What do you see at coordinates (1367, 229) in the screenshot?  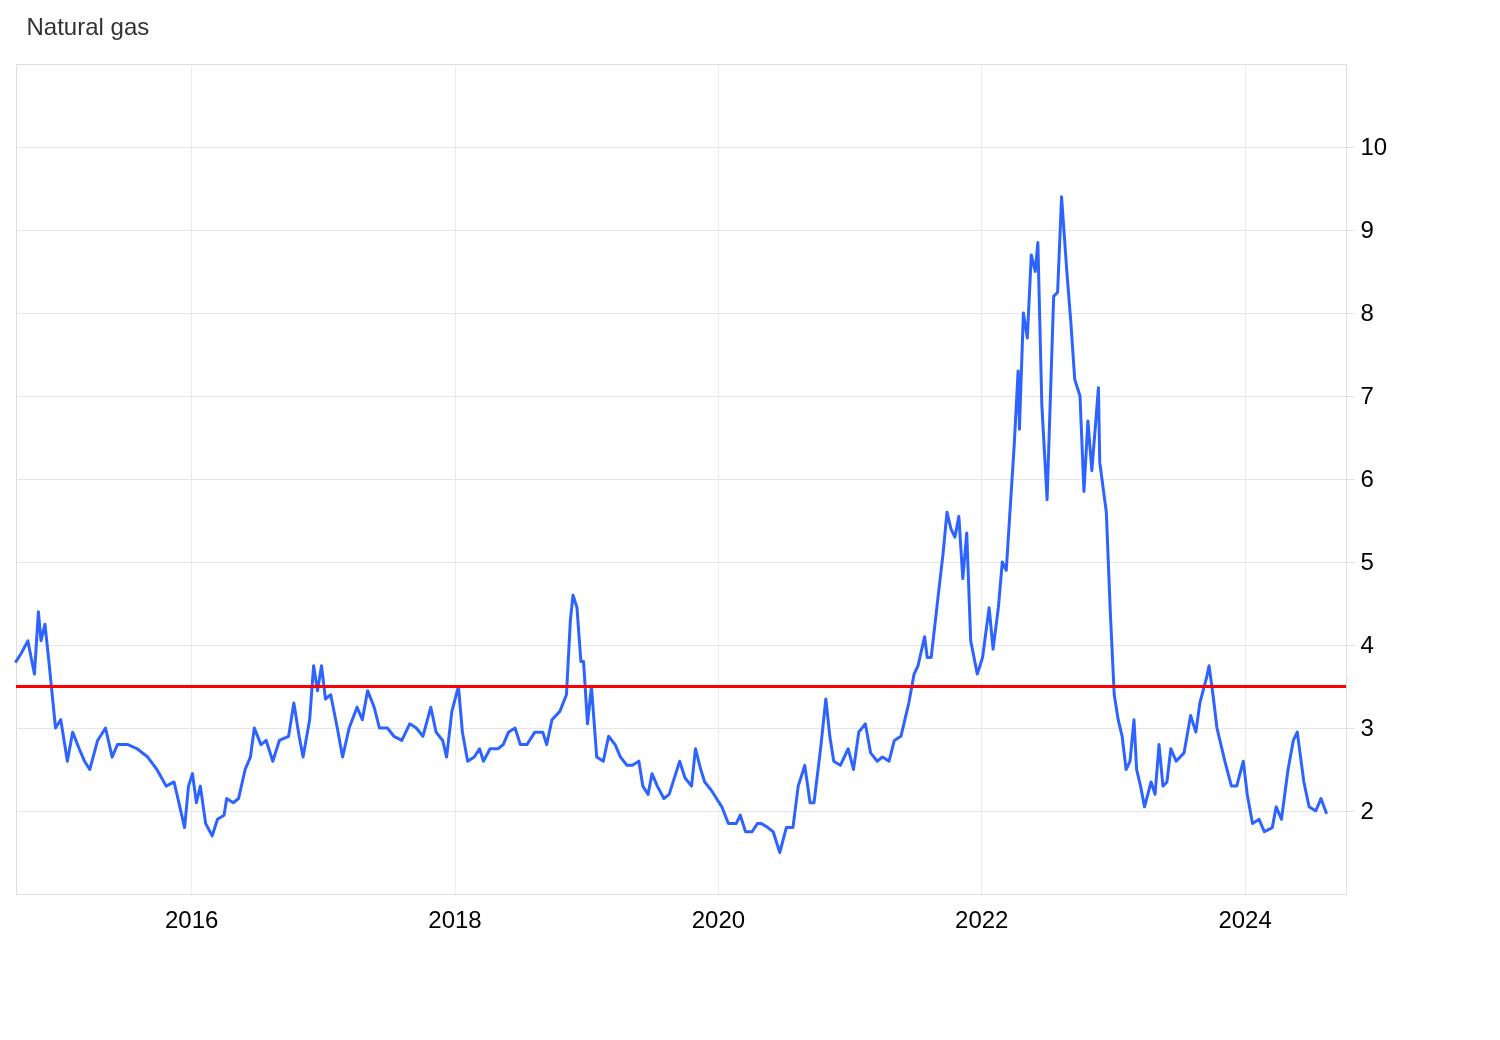 I see `y-tick-label: 9` at bounding box center [1367, 229].